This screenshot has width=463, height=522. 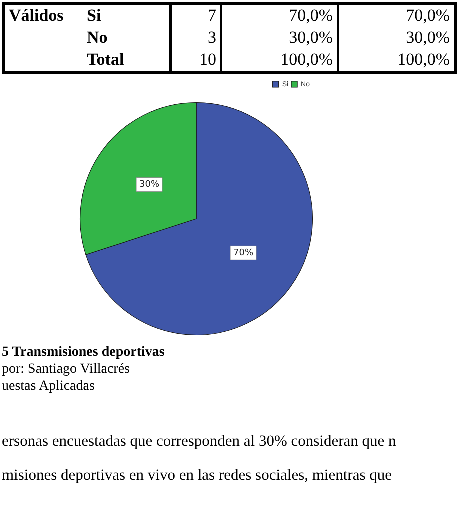 What do you see at coordinates (149, 185) in the screenshot?
I see `data-label: 30%` at bounding box center [149, 185].